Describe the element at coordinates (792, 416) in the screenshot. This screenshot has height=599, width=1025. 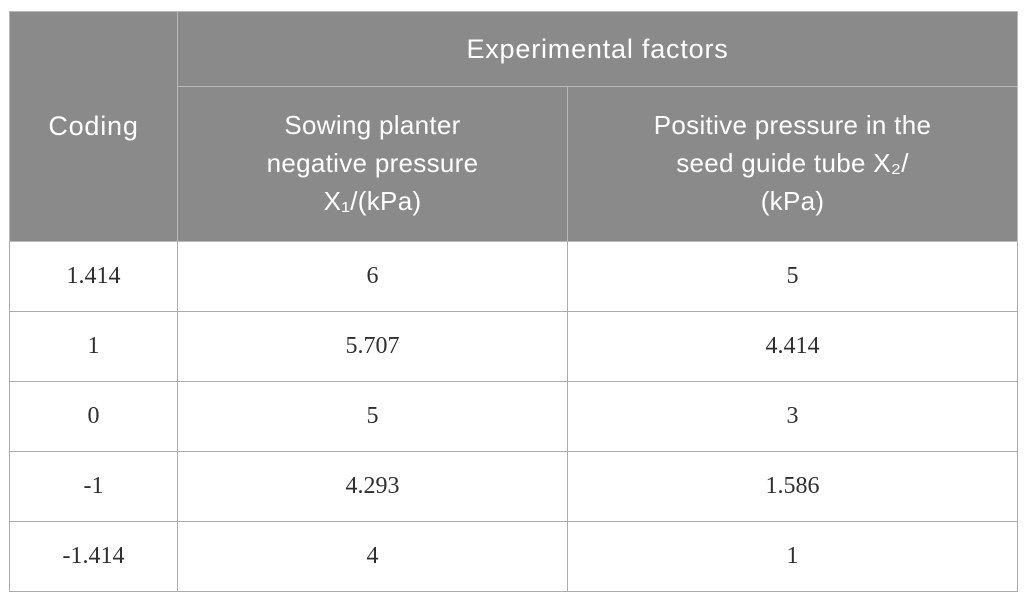
I see `cell-x2: 3` at that location.